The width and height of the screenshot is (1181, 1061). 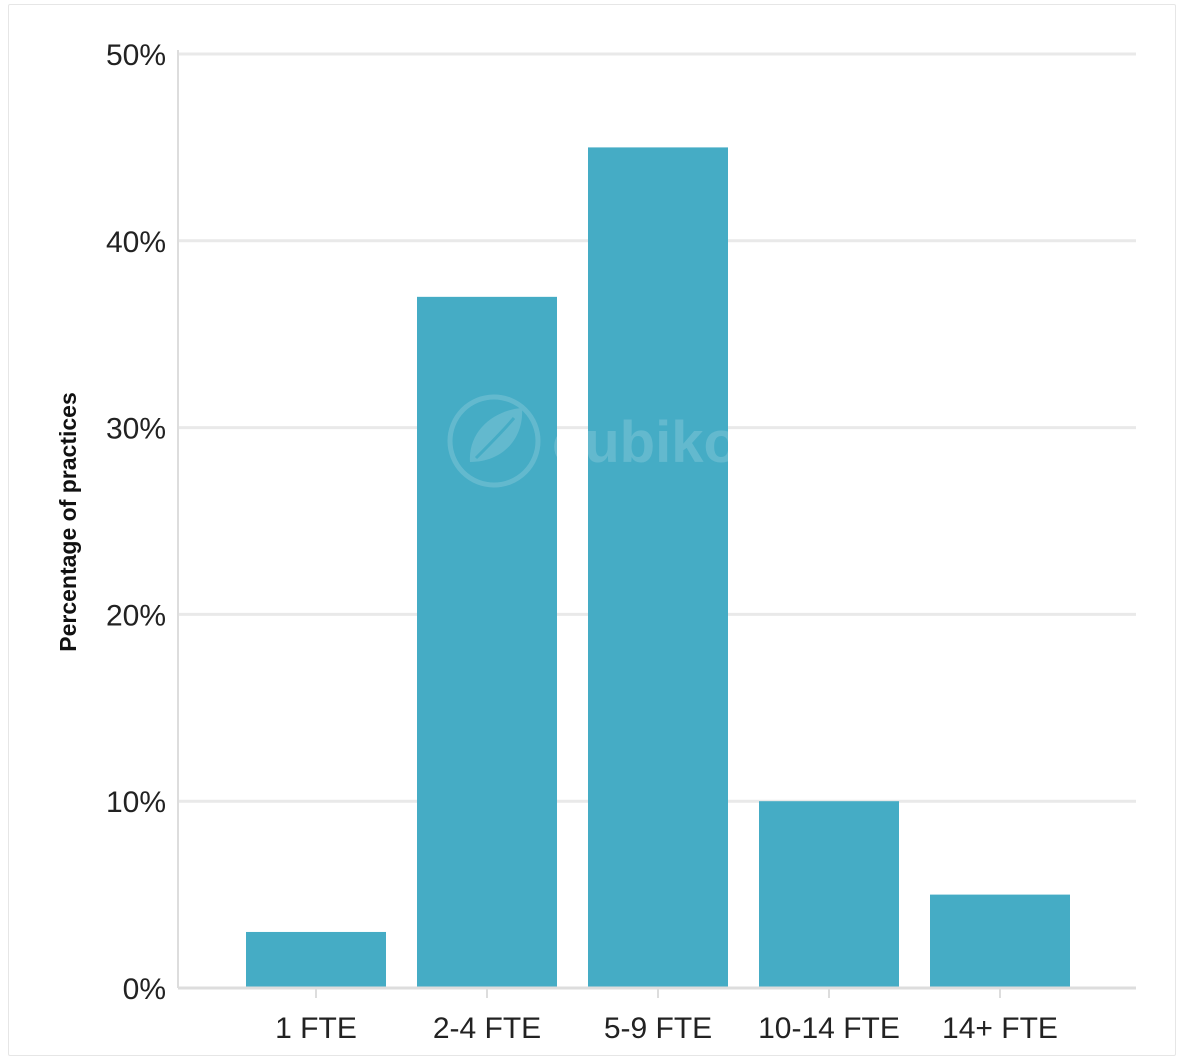 What do you see at coordinates (68, 522) in the screenshot?
I see `y-axis-title: Percentage of practices` at bounding box center [68, 522].